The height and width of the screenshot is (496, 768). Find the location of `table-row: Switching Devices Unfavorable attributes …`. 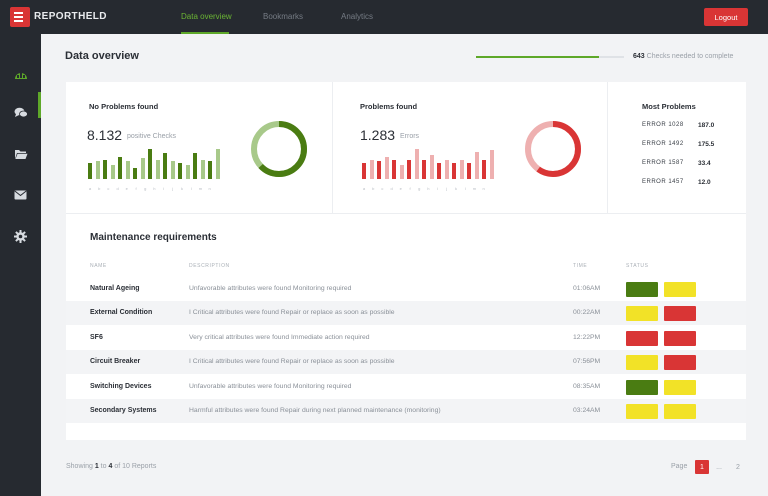

table-row: Switching Devices Unfavorable attributes … is located at coordinates (406, 387).